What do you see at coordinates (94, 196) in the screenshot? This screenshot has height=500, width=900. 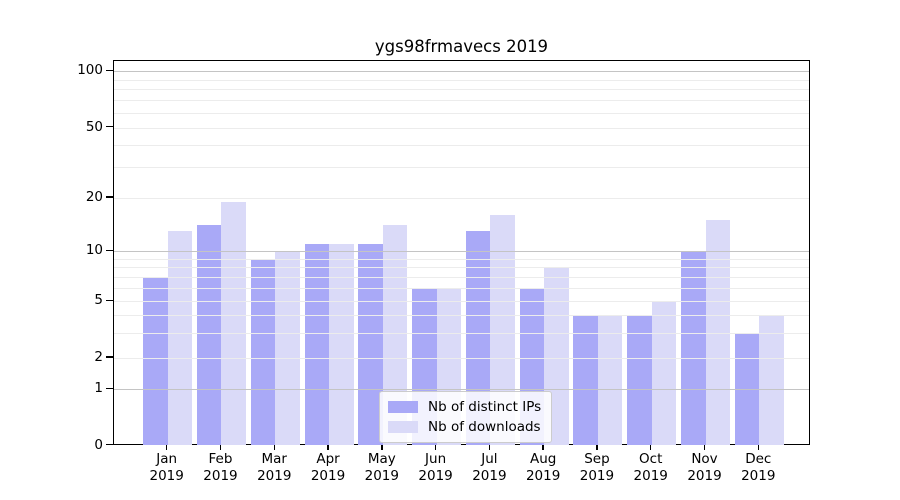 I see `y-tick-label-20: 20` at bounding box center [94, 196].